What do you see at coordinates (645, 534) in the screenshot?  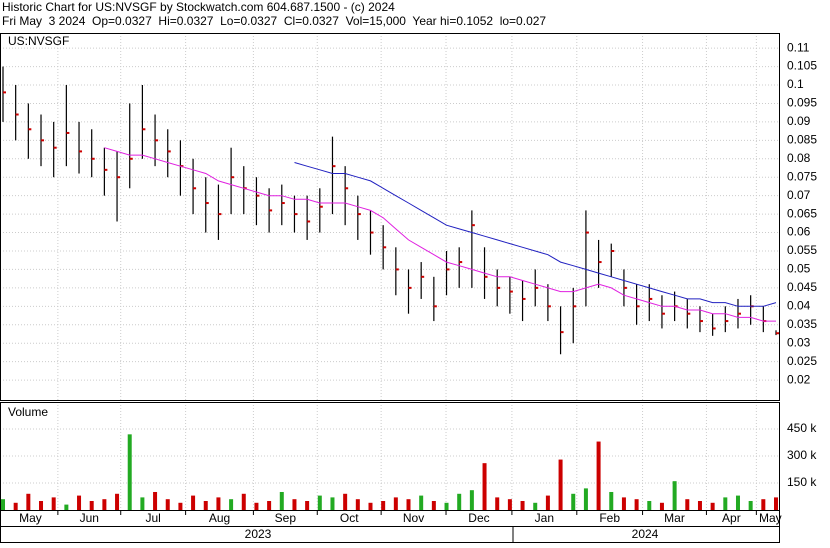 I see `year-label: 2024` at bounding box center [645, 534].